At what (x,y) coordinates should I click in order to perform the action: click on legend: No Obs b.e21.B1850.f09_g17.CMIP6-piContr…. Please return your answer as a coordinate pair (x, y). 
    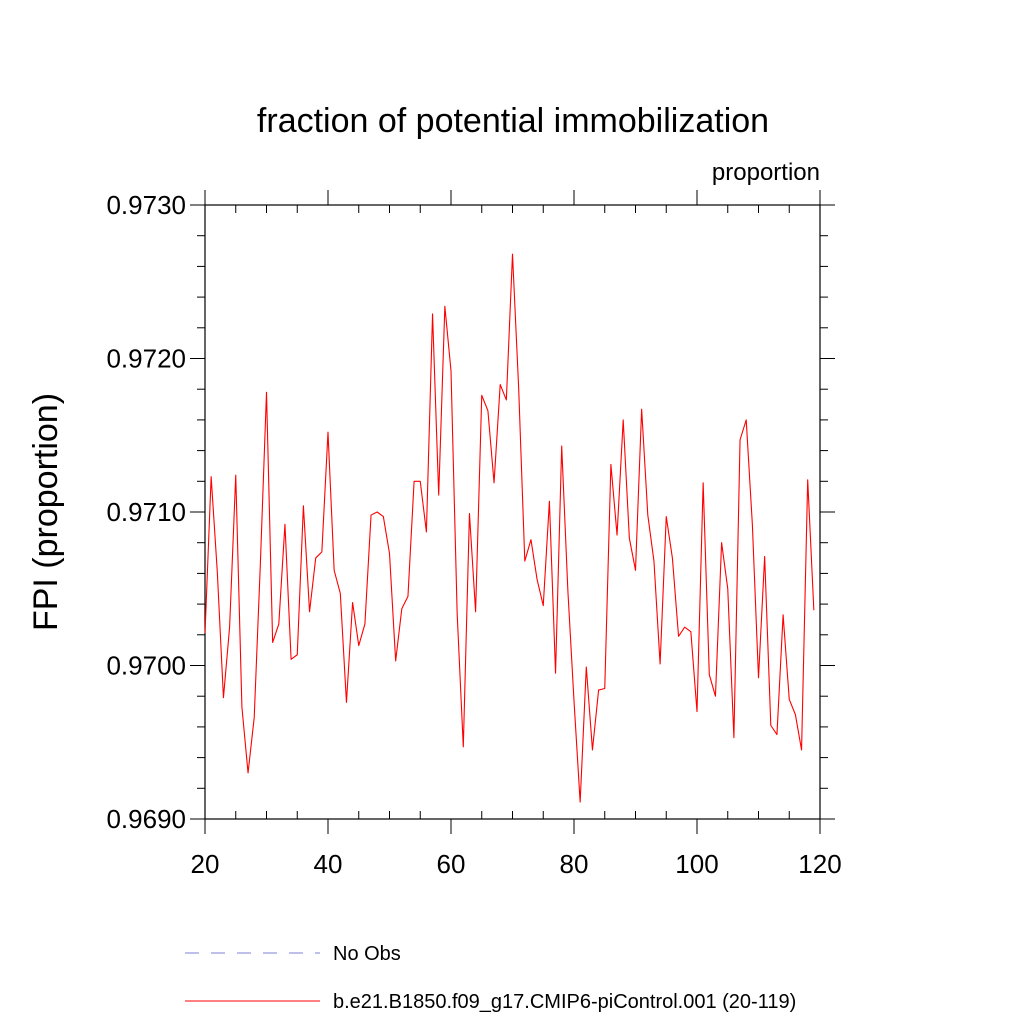
    Looking at the image, I should click on (490, 978).